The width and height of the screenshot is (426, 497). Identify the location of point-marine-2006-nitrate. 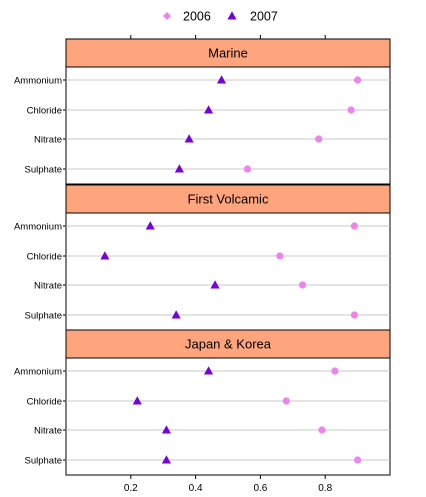
(319, 139).